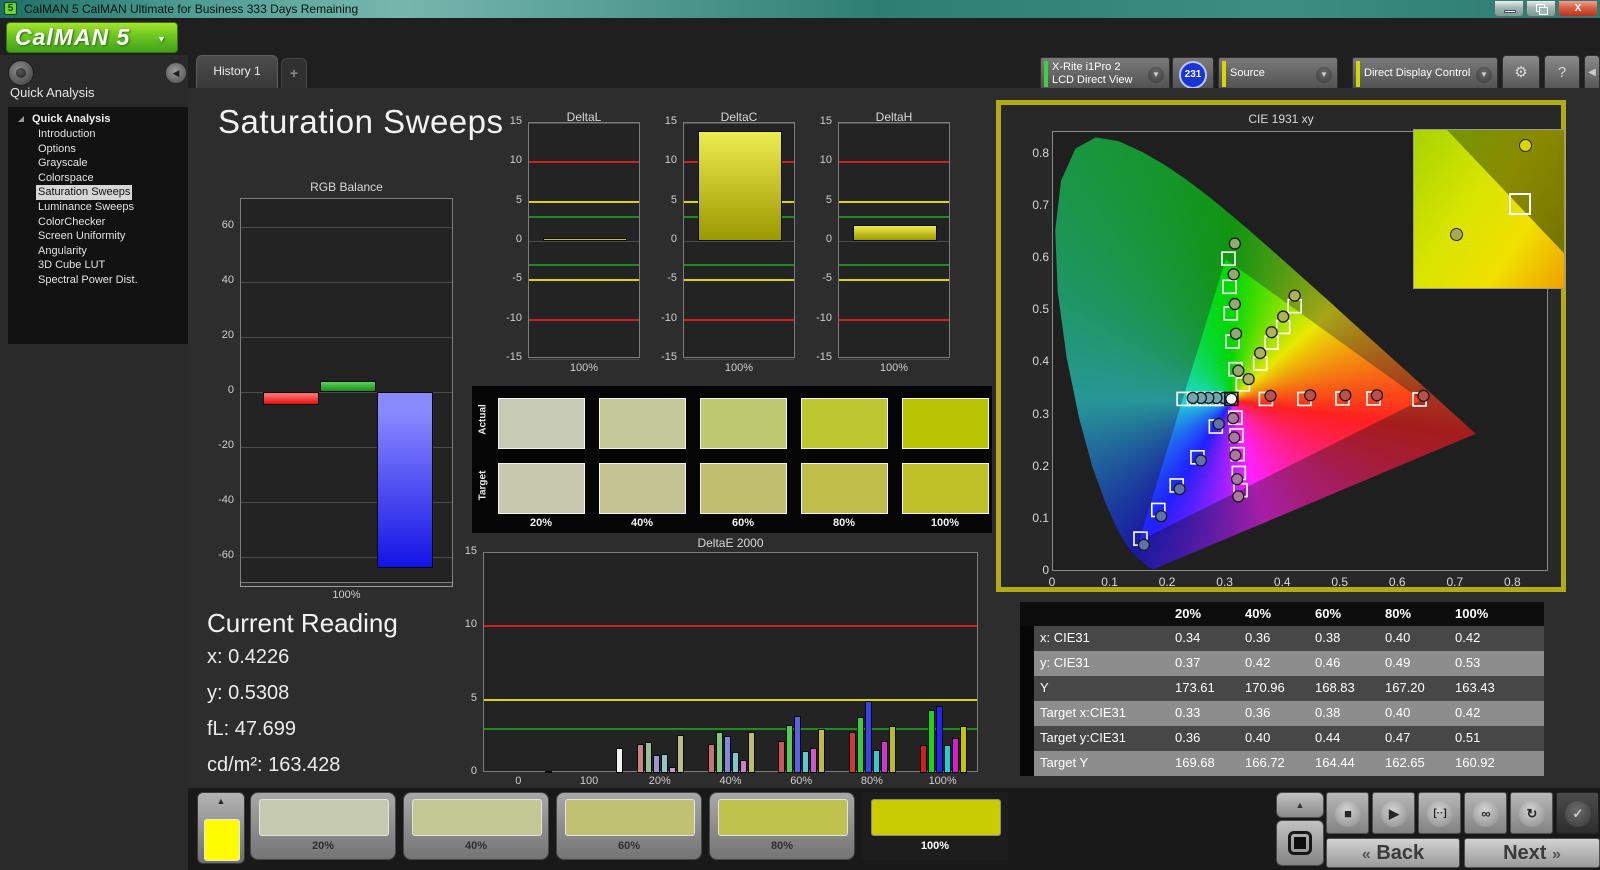  Describe the element at coordinates (237, 71) in the screenshot. I see `tab-history-1: History 1` at that location.